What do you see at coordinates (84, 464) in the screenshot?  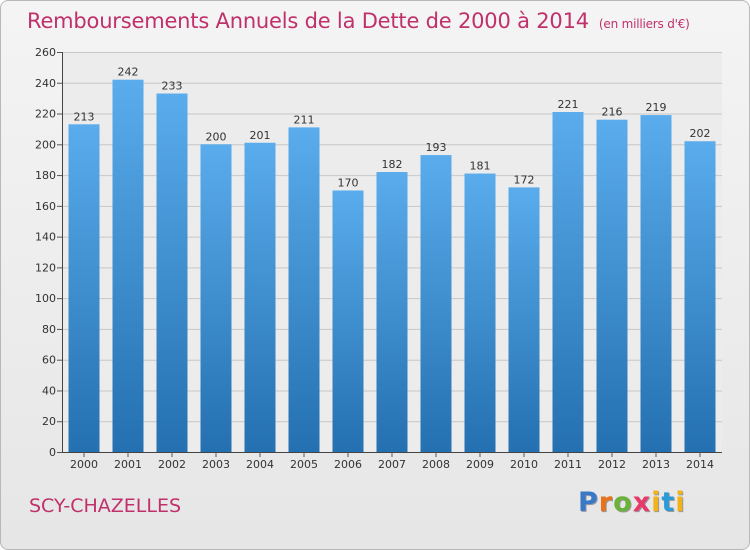 I see `x-tick-label: 2000` at bounding box center [84, 464].